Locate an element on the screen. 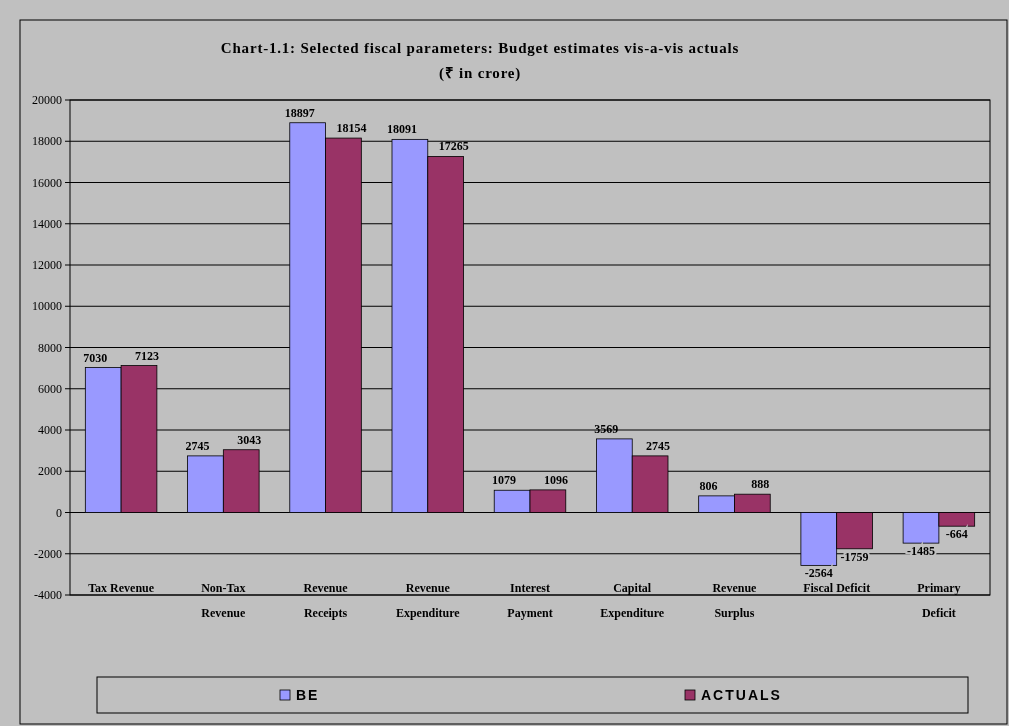 Image resolution: width=1009 pixels, height=726 pixels. data-label: 1096 is located at coordinates (555, 479).